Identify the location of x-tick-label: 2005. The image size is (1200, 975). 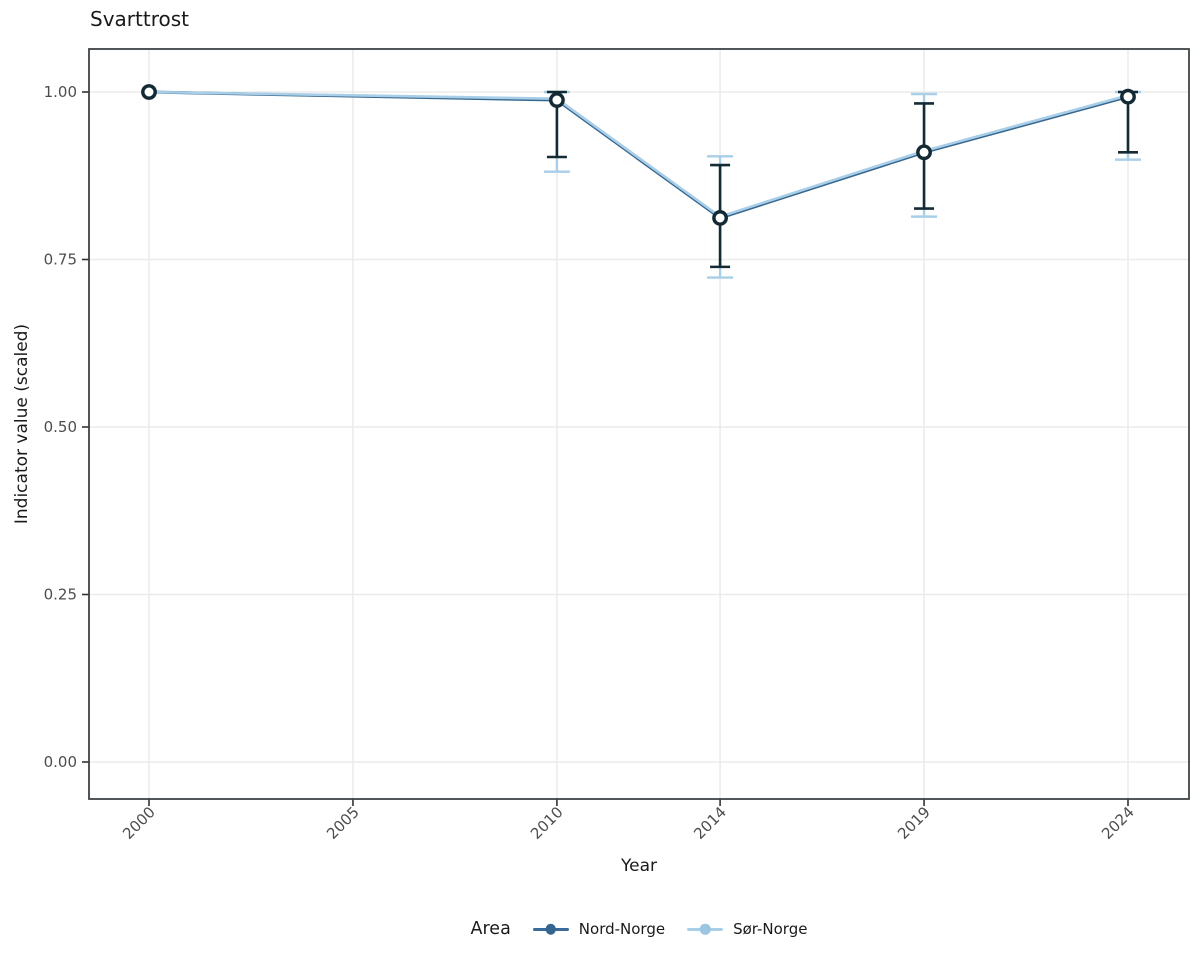
(343, 823).